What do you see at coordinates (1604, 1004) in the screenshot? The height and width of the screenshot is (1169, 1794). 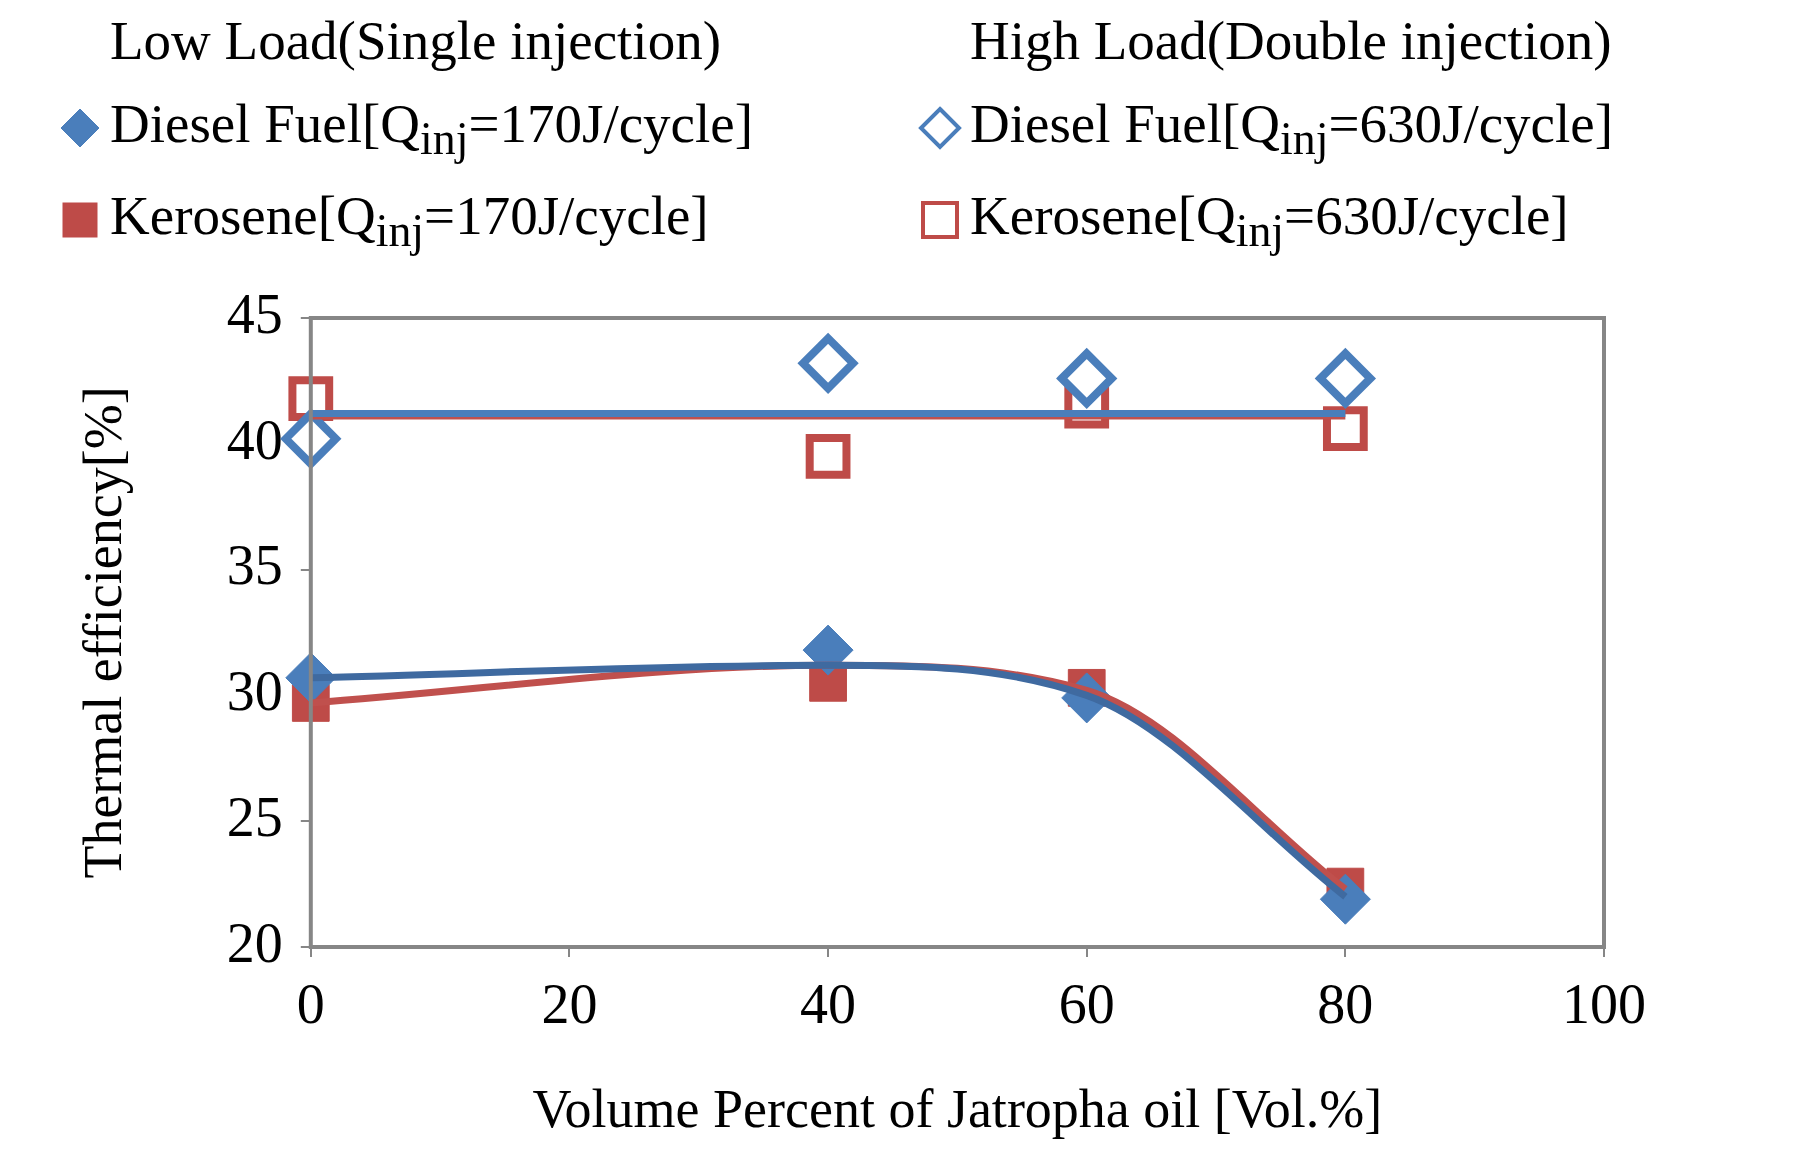 I see `x-tick-label: 100` at bounding box center [1604, 1004].